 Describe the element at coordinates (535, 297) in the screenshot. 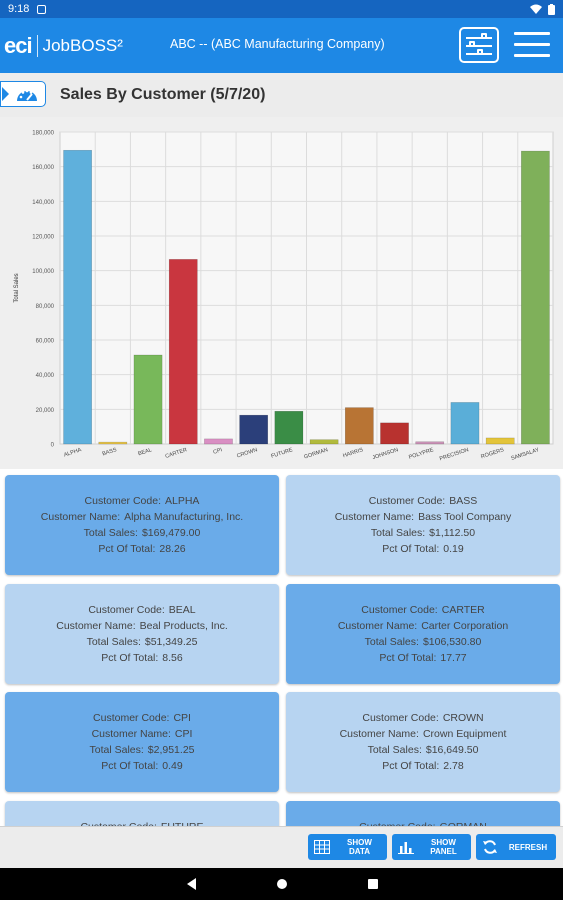

I see `bar-samsalay` at that location.